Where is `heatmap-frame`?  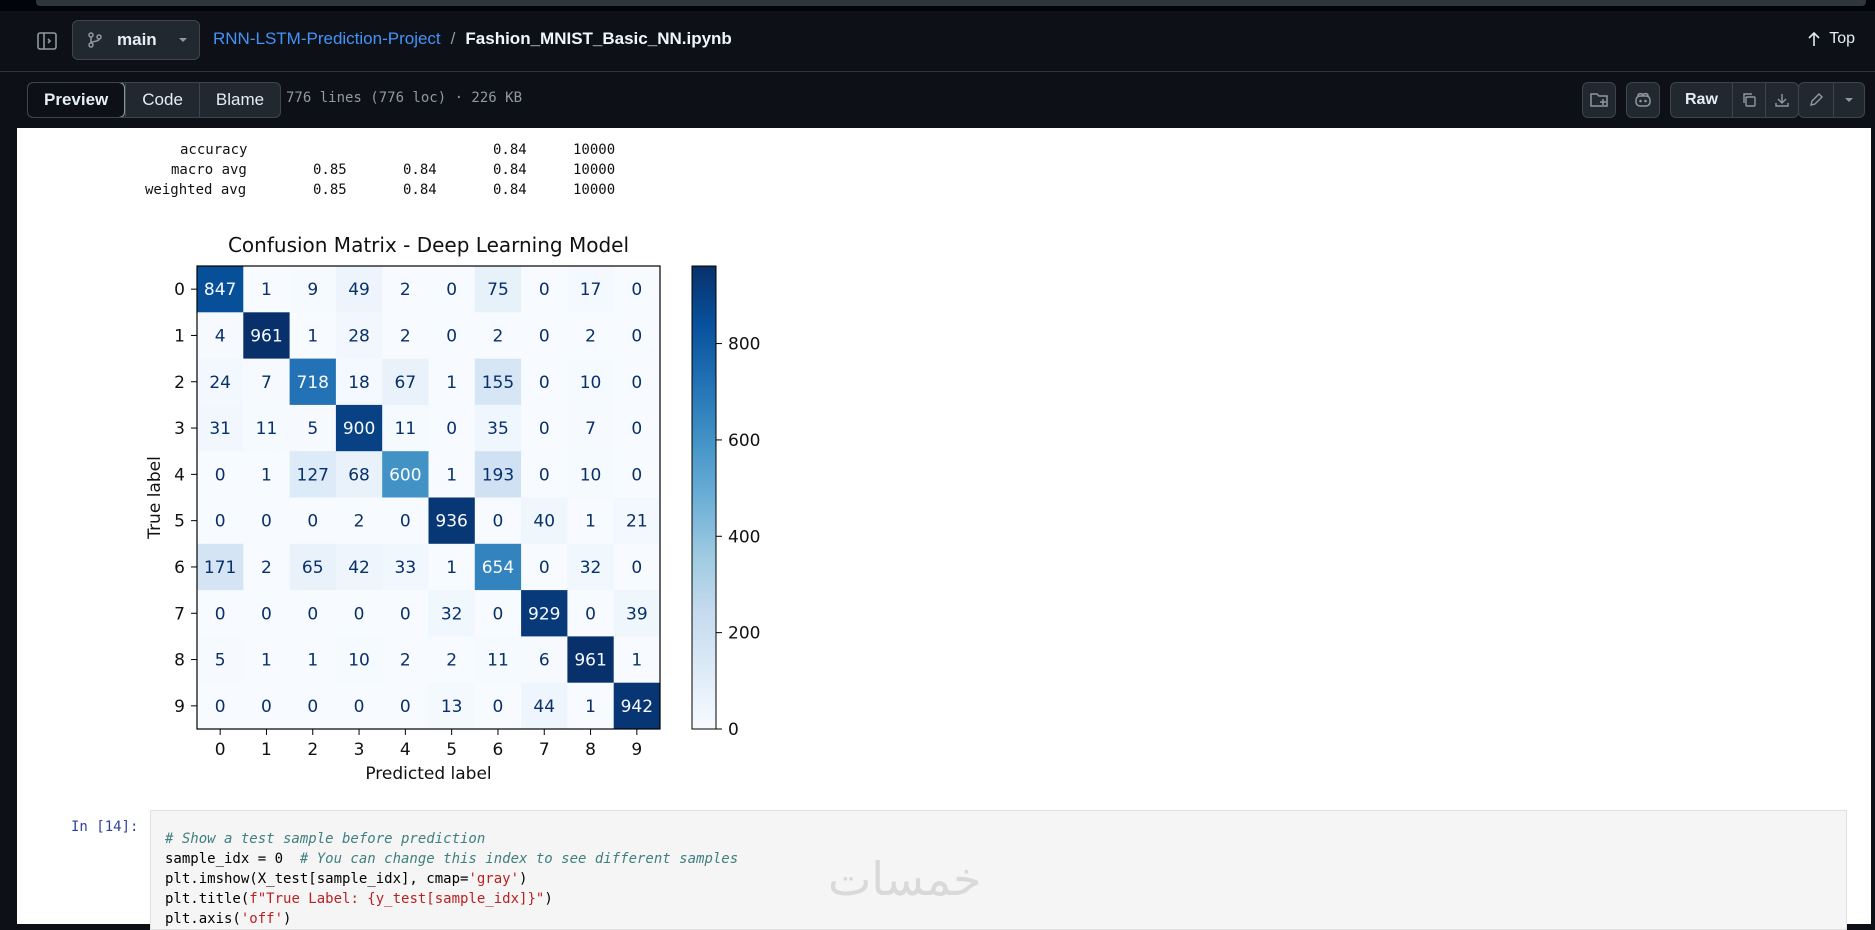 heatmap-frame is located at coordinates (428, 497).